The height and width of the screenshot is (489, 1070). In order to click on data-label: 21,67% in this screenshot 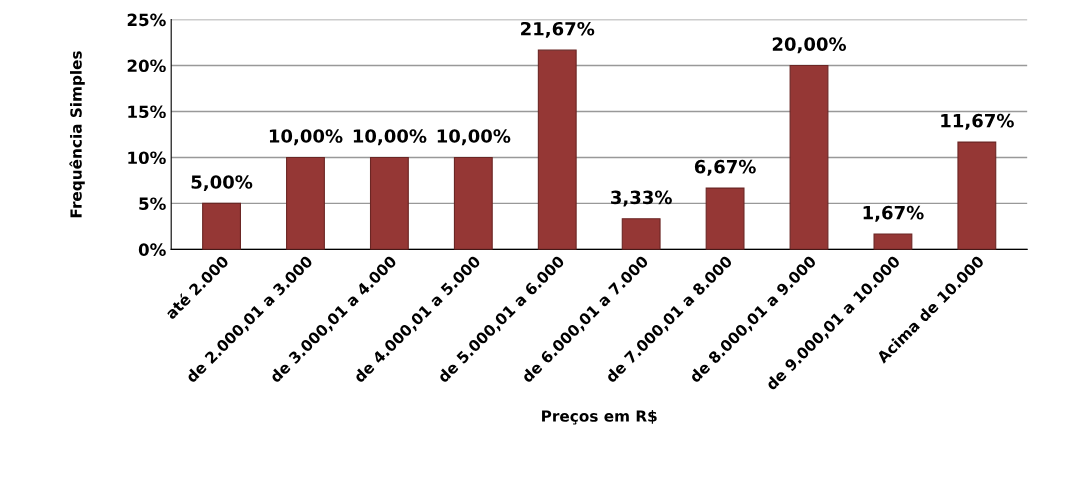, I will do `click(558, 29)`.